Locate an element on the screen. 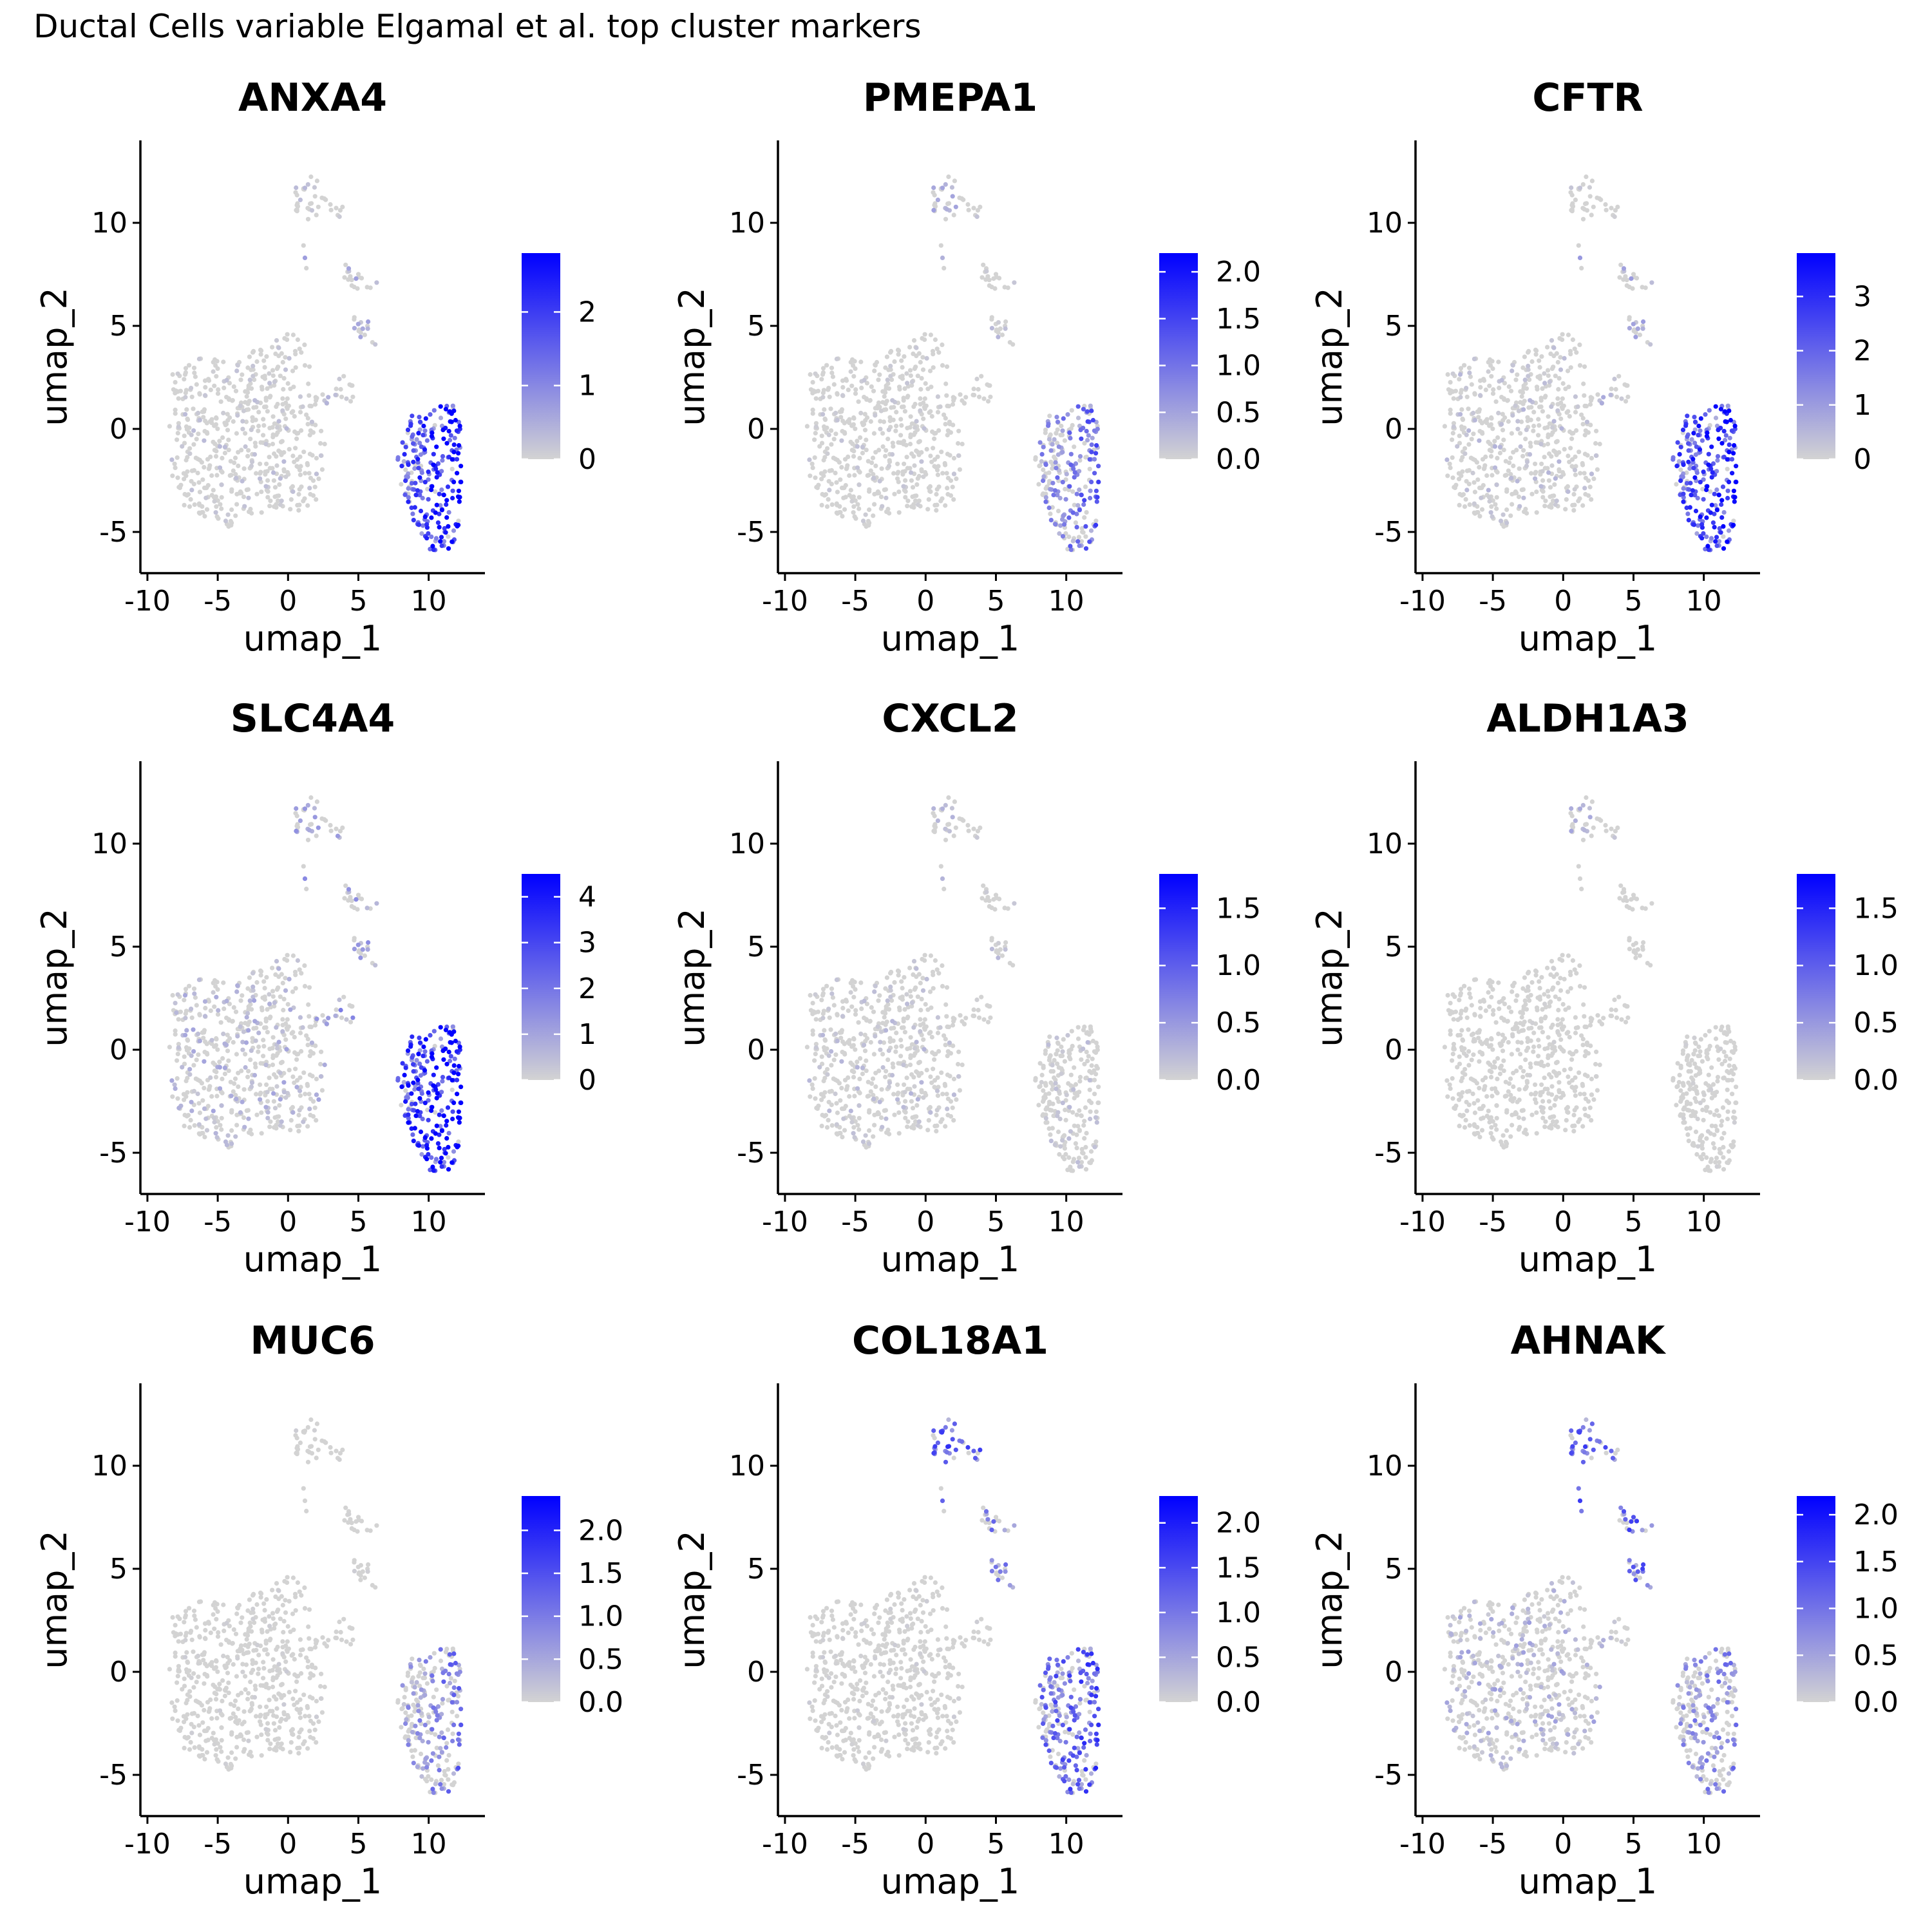  x-tick-label: -10 is located at coordinates (785, 602).